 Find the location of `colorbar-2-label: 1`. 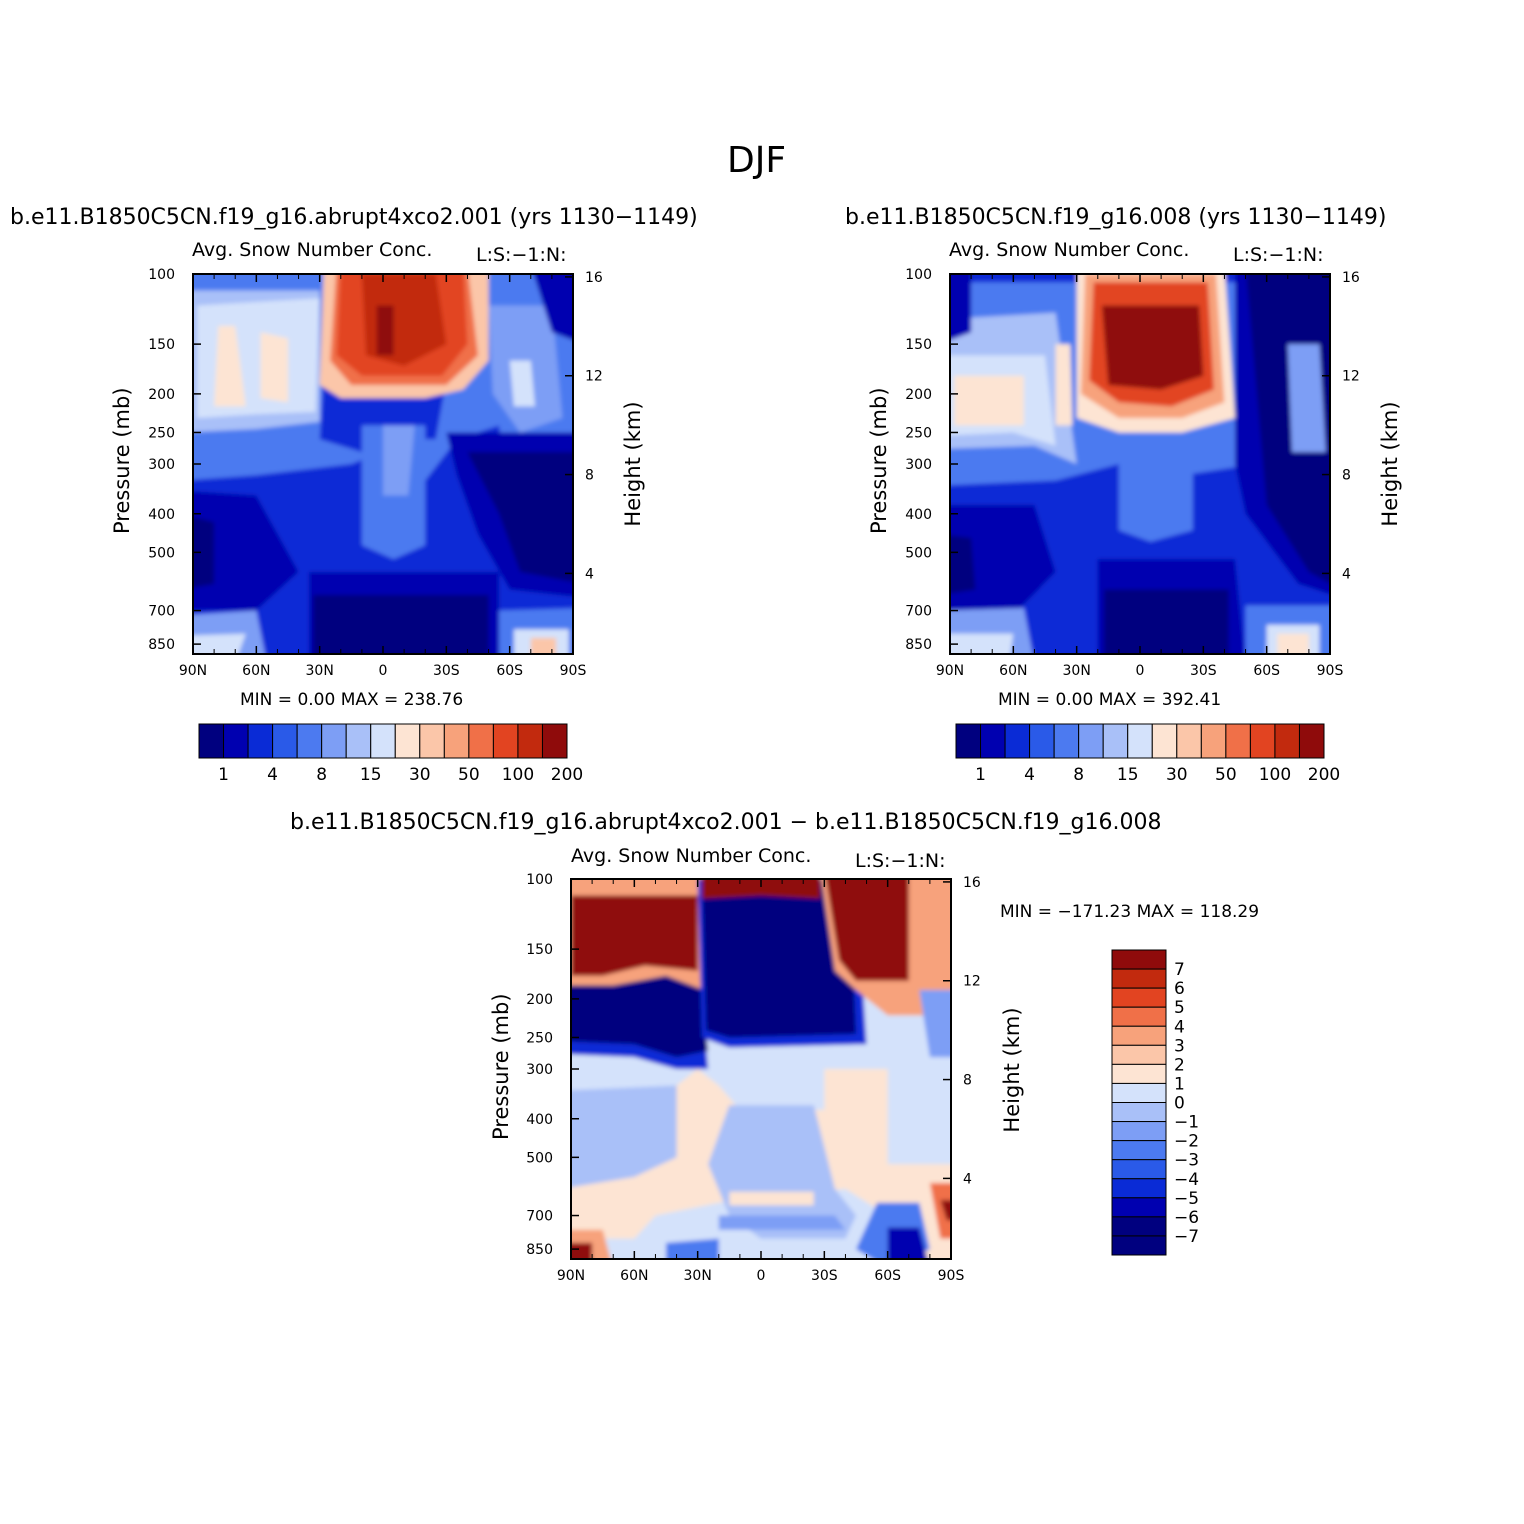

colorbar-2-label: 1 is located at coordinates (980, 775).